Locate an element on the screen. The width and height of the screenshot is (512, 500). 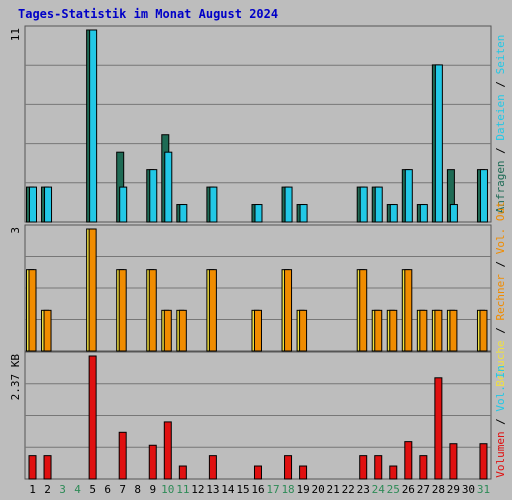
x-tick-label: 18 is located at coordinates (287, 489).